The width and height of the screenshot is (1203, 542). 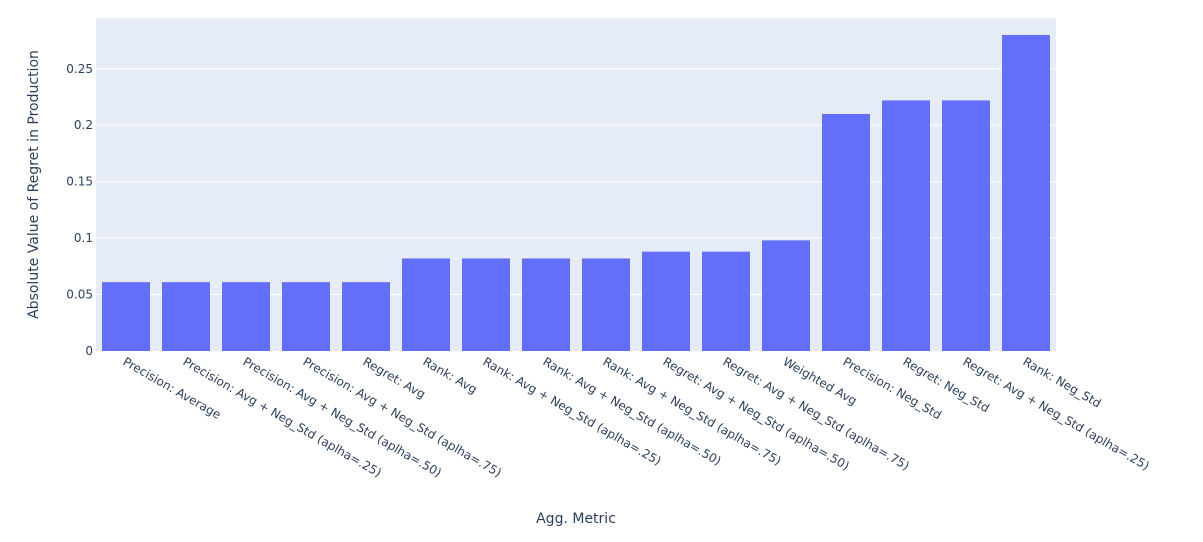 What do you see at coordinates (83, 125) in the screenshot?
I see `y-tick-label: 0.2` at bounding box center [83, 125].